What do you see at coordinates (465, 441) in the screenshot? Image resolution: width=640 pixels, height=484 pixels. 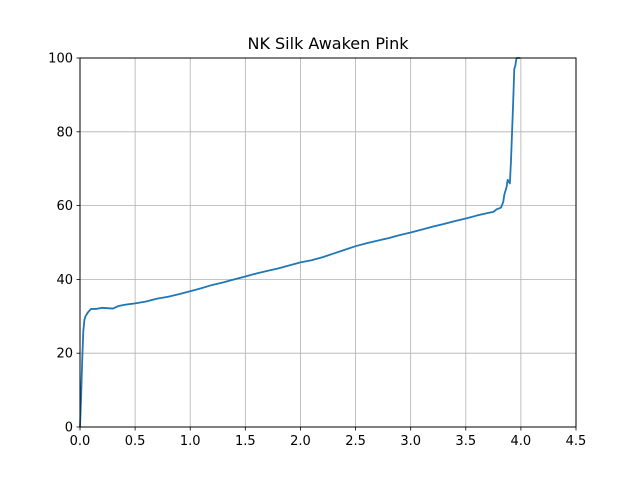 I see `x-tick-label: 3.5` at bounding box center [465, 441].